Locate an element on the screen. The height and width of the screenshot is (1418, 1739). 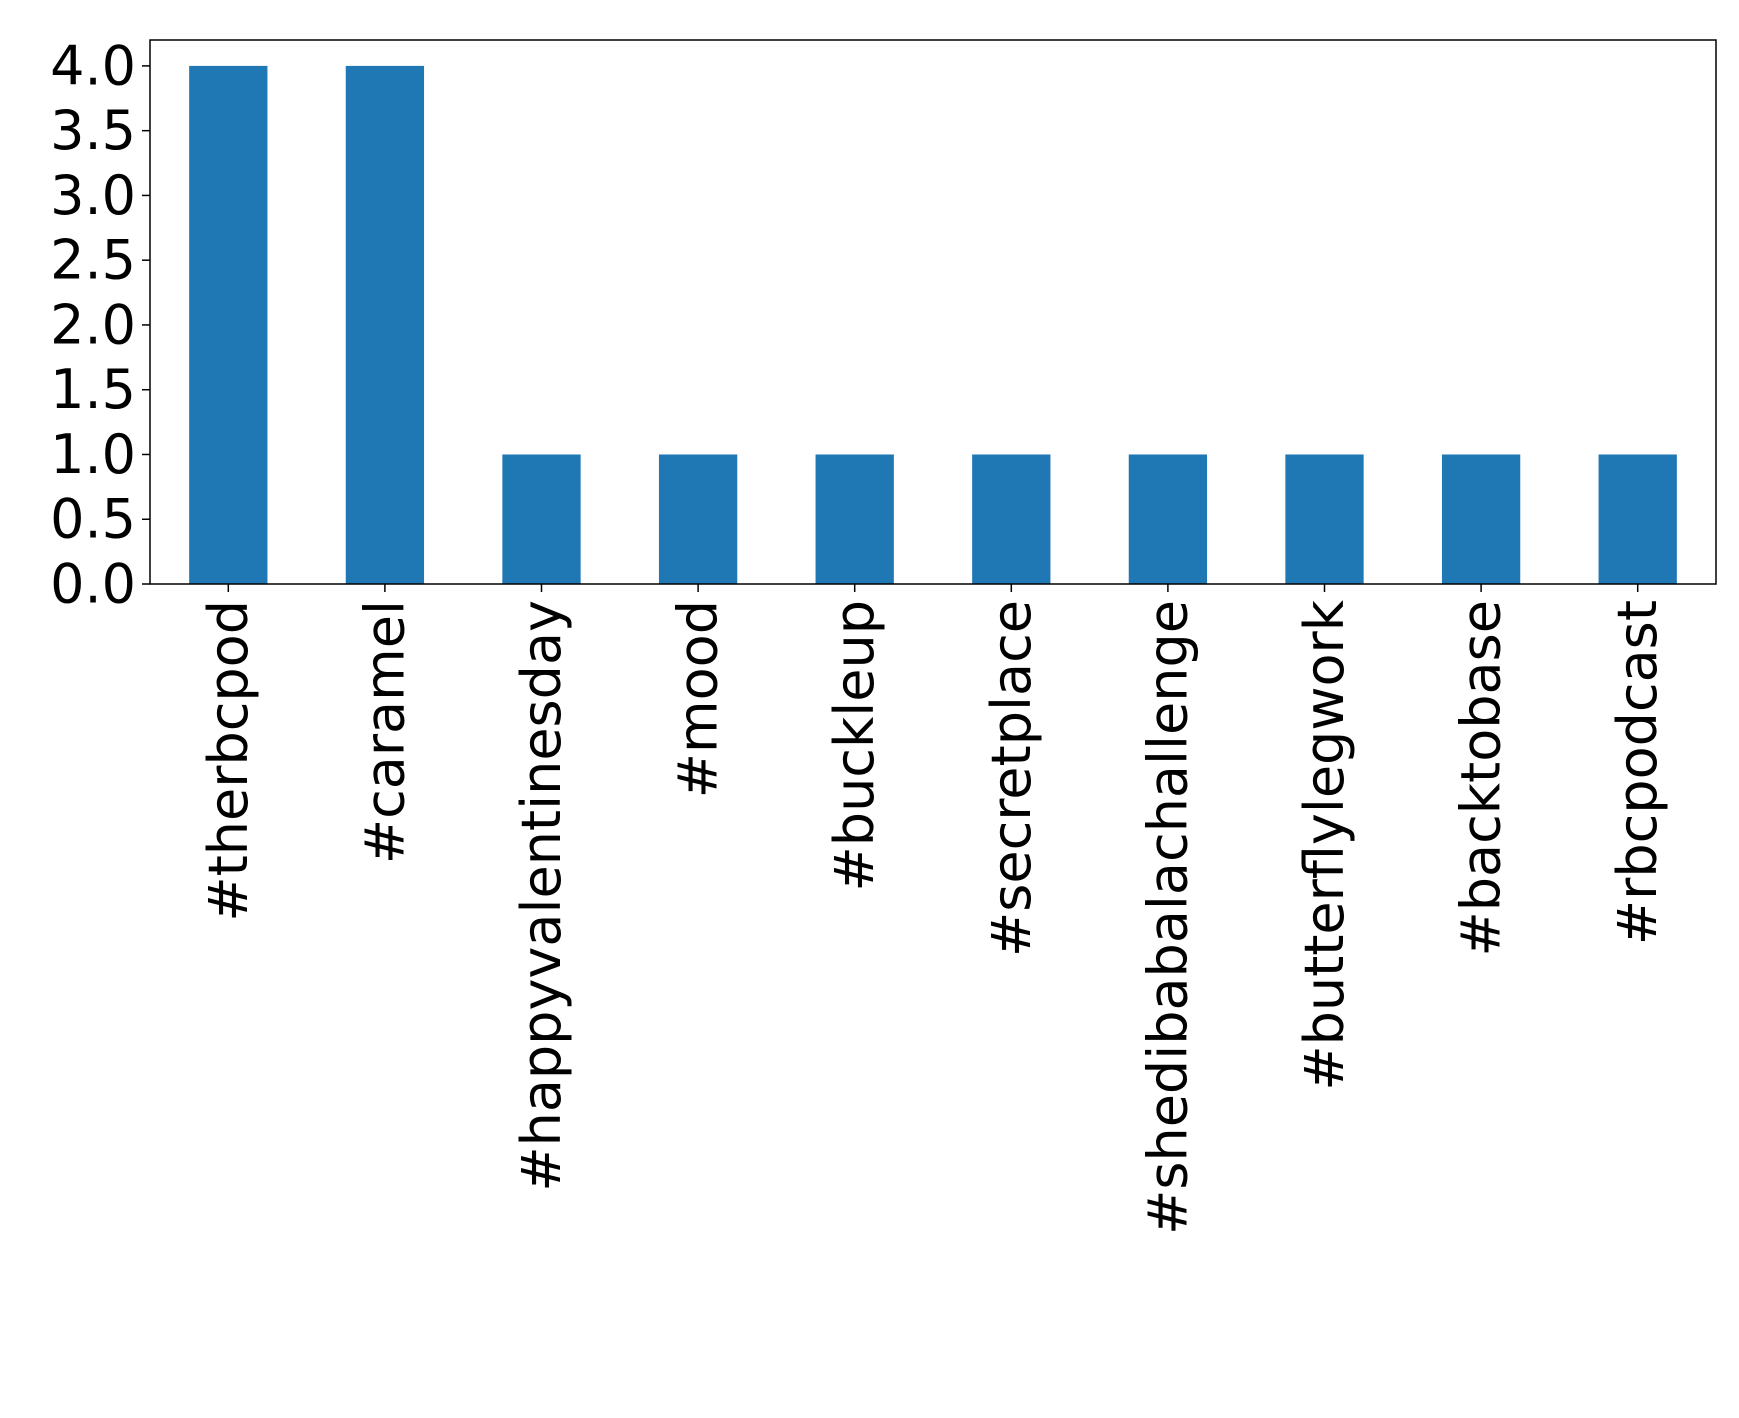
y-tick-label: 3.5 is located at coordinates (93, 130).